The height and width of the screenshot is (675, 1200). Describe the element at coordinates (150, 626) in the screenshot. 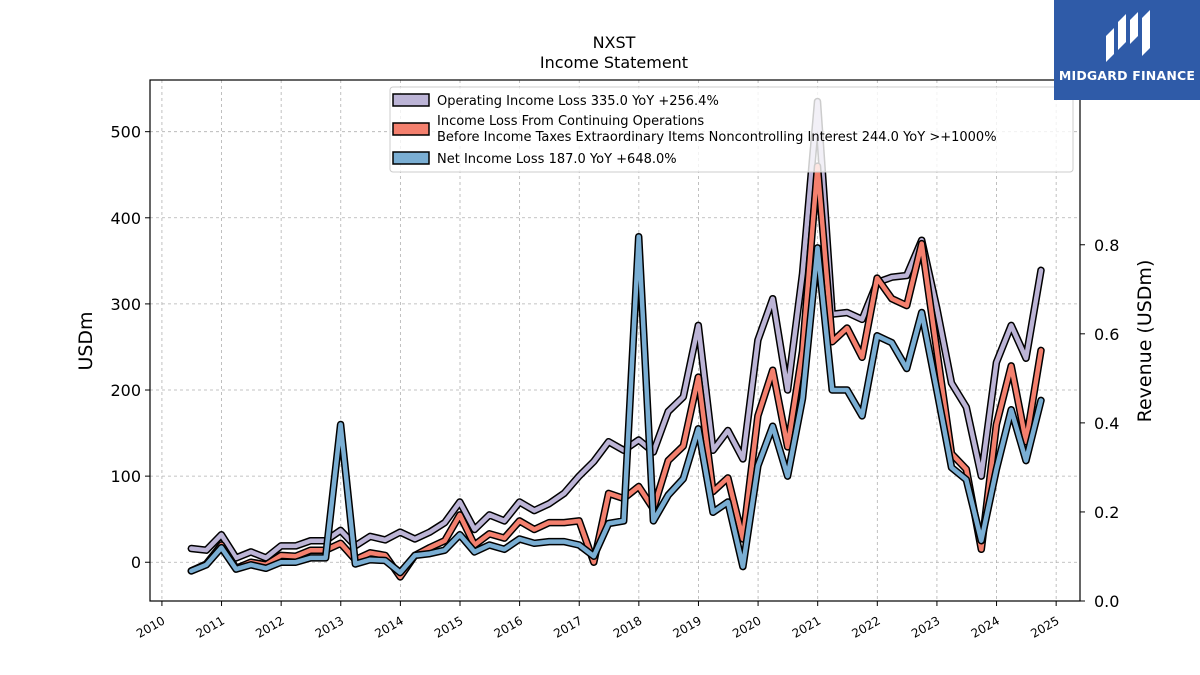

I see `x-tick-label: 2010` at that location.